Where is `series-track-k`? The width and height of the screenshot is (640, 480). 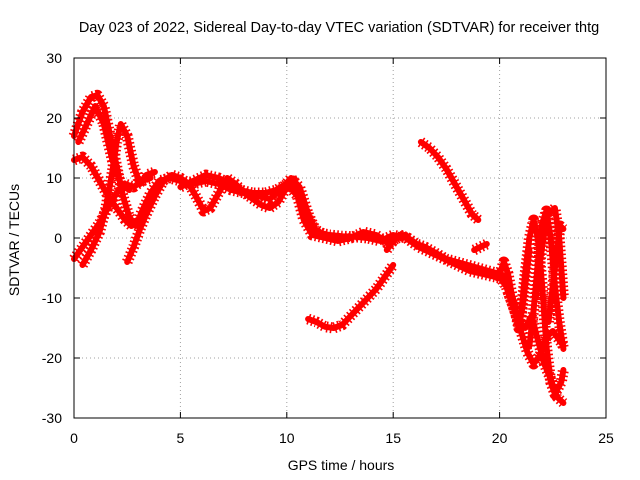 series-track-k is located at coordinates (480, 247).